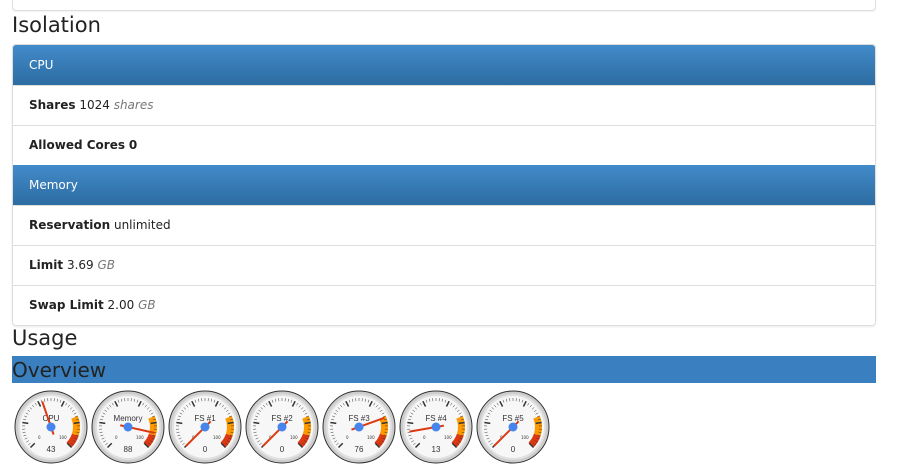 The width and height of the screenshot is (907, 468). Describe the element at coordinates (107, 265) in the screenshot. I see `limit-unit: GB` at that location.